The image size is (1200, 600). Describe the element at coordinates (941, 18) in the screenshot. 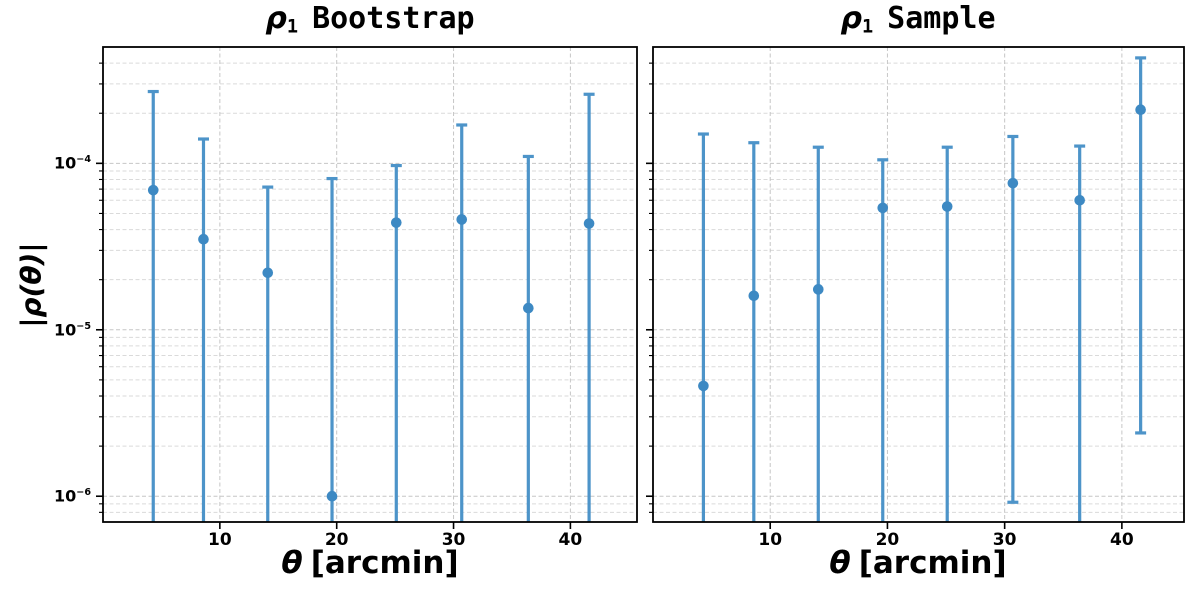

I see `right-panel-title-text: Sample` at that location.